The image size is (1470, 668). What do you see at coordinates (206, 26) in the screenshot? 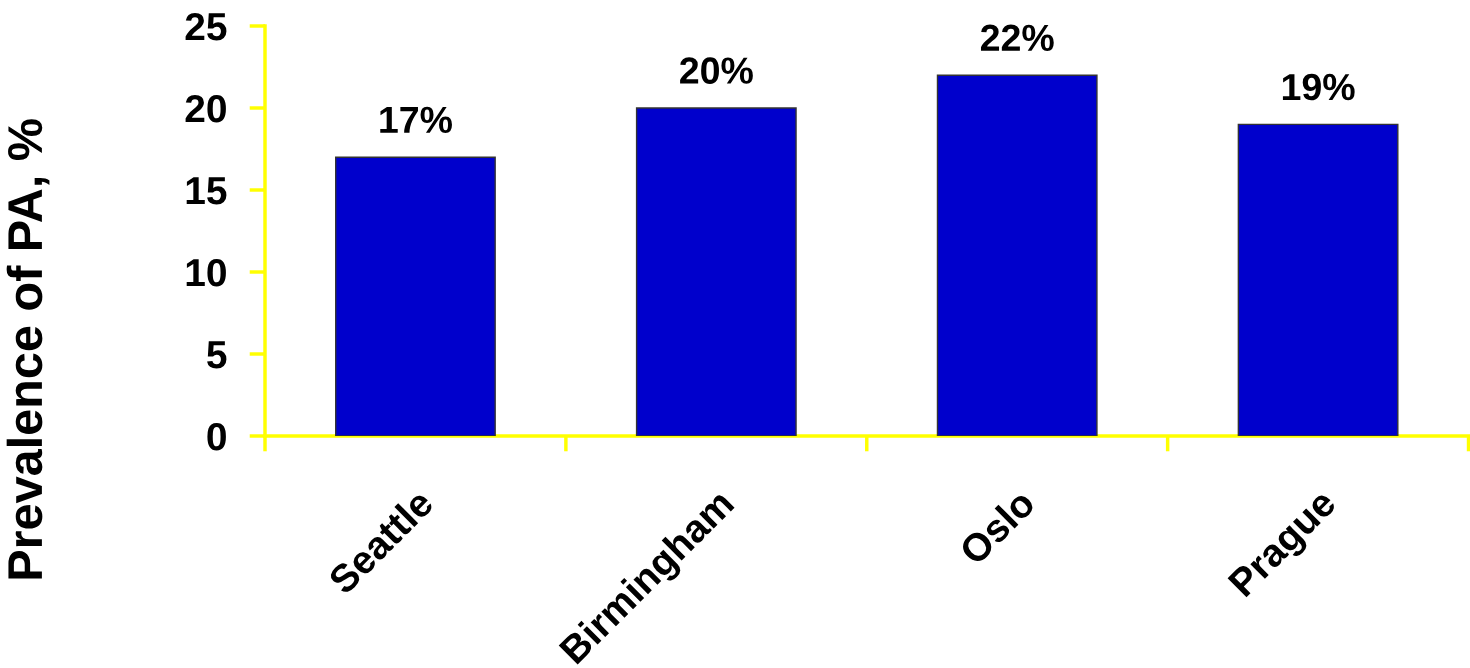
I see `y-tick-label: 25` at bounding box center [206, 26].